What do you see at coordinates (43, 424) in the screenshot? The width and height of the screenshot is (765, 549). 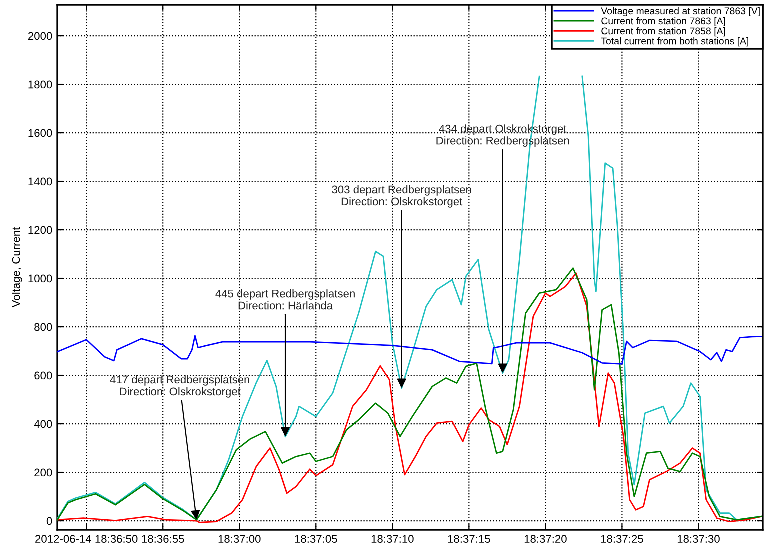 I see `y-tick-label: 400` at bounding box center [43, 424].